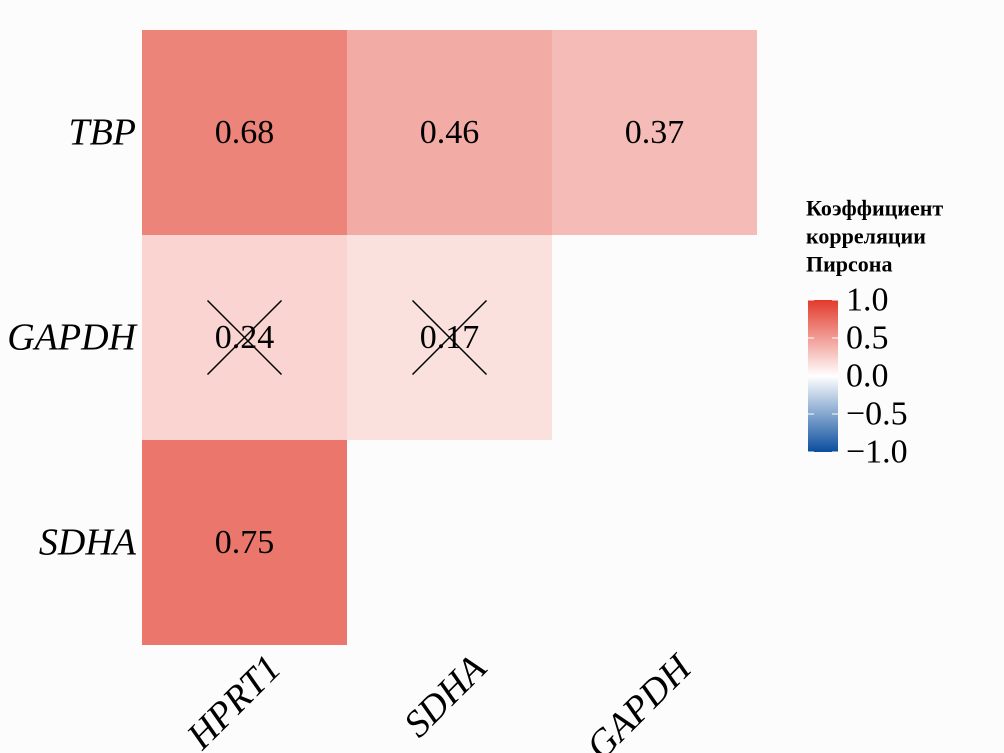 The width and height of the screenshot is (1004, 753). I want to click on x-tick-label: HPRT1, so click(233, 700).